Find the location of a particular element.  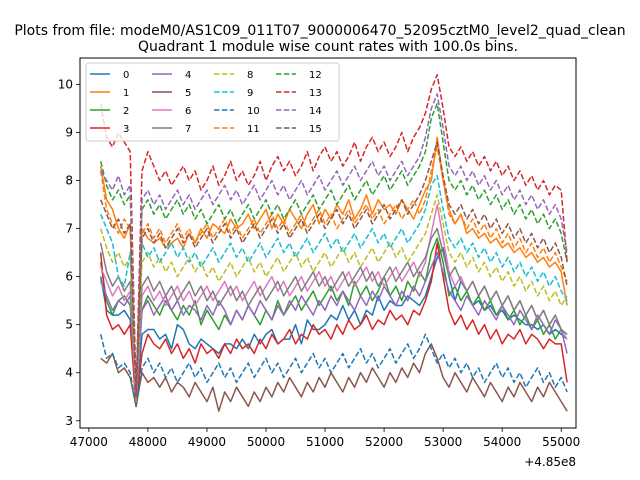

legend-label-14: 14 is located at coordinates (315, 111).